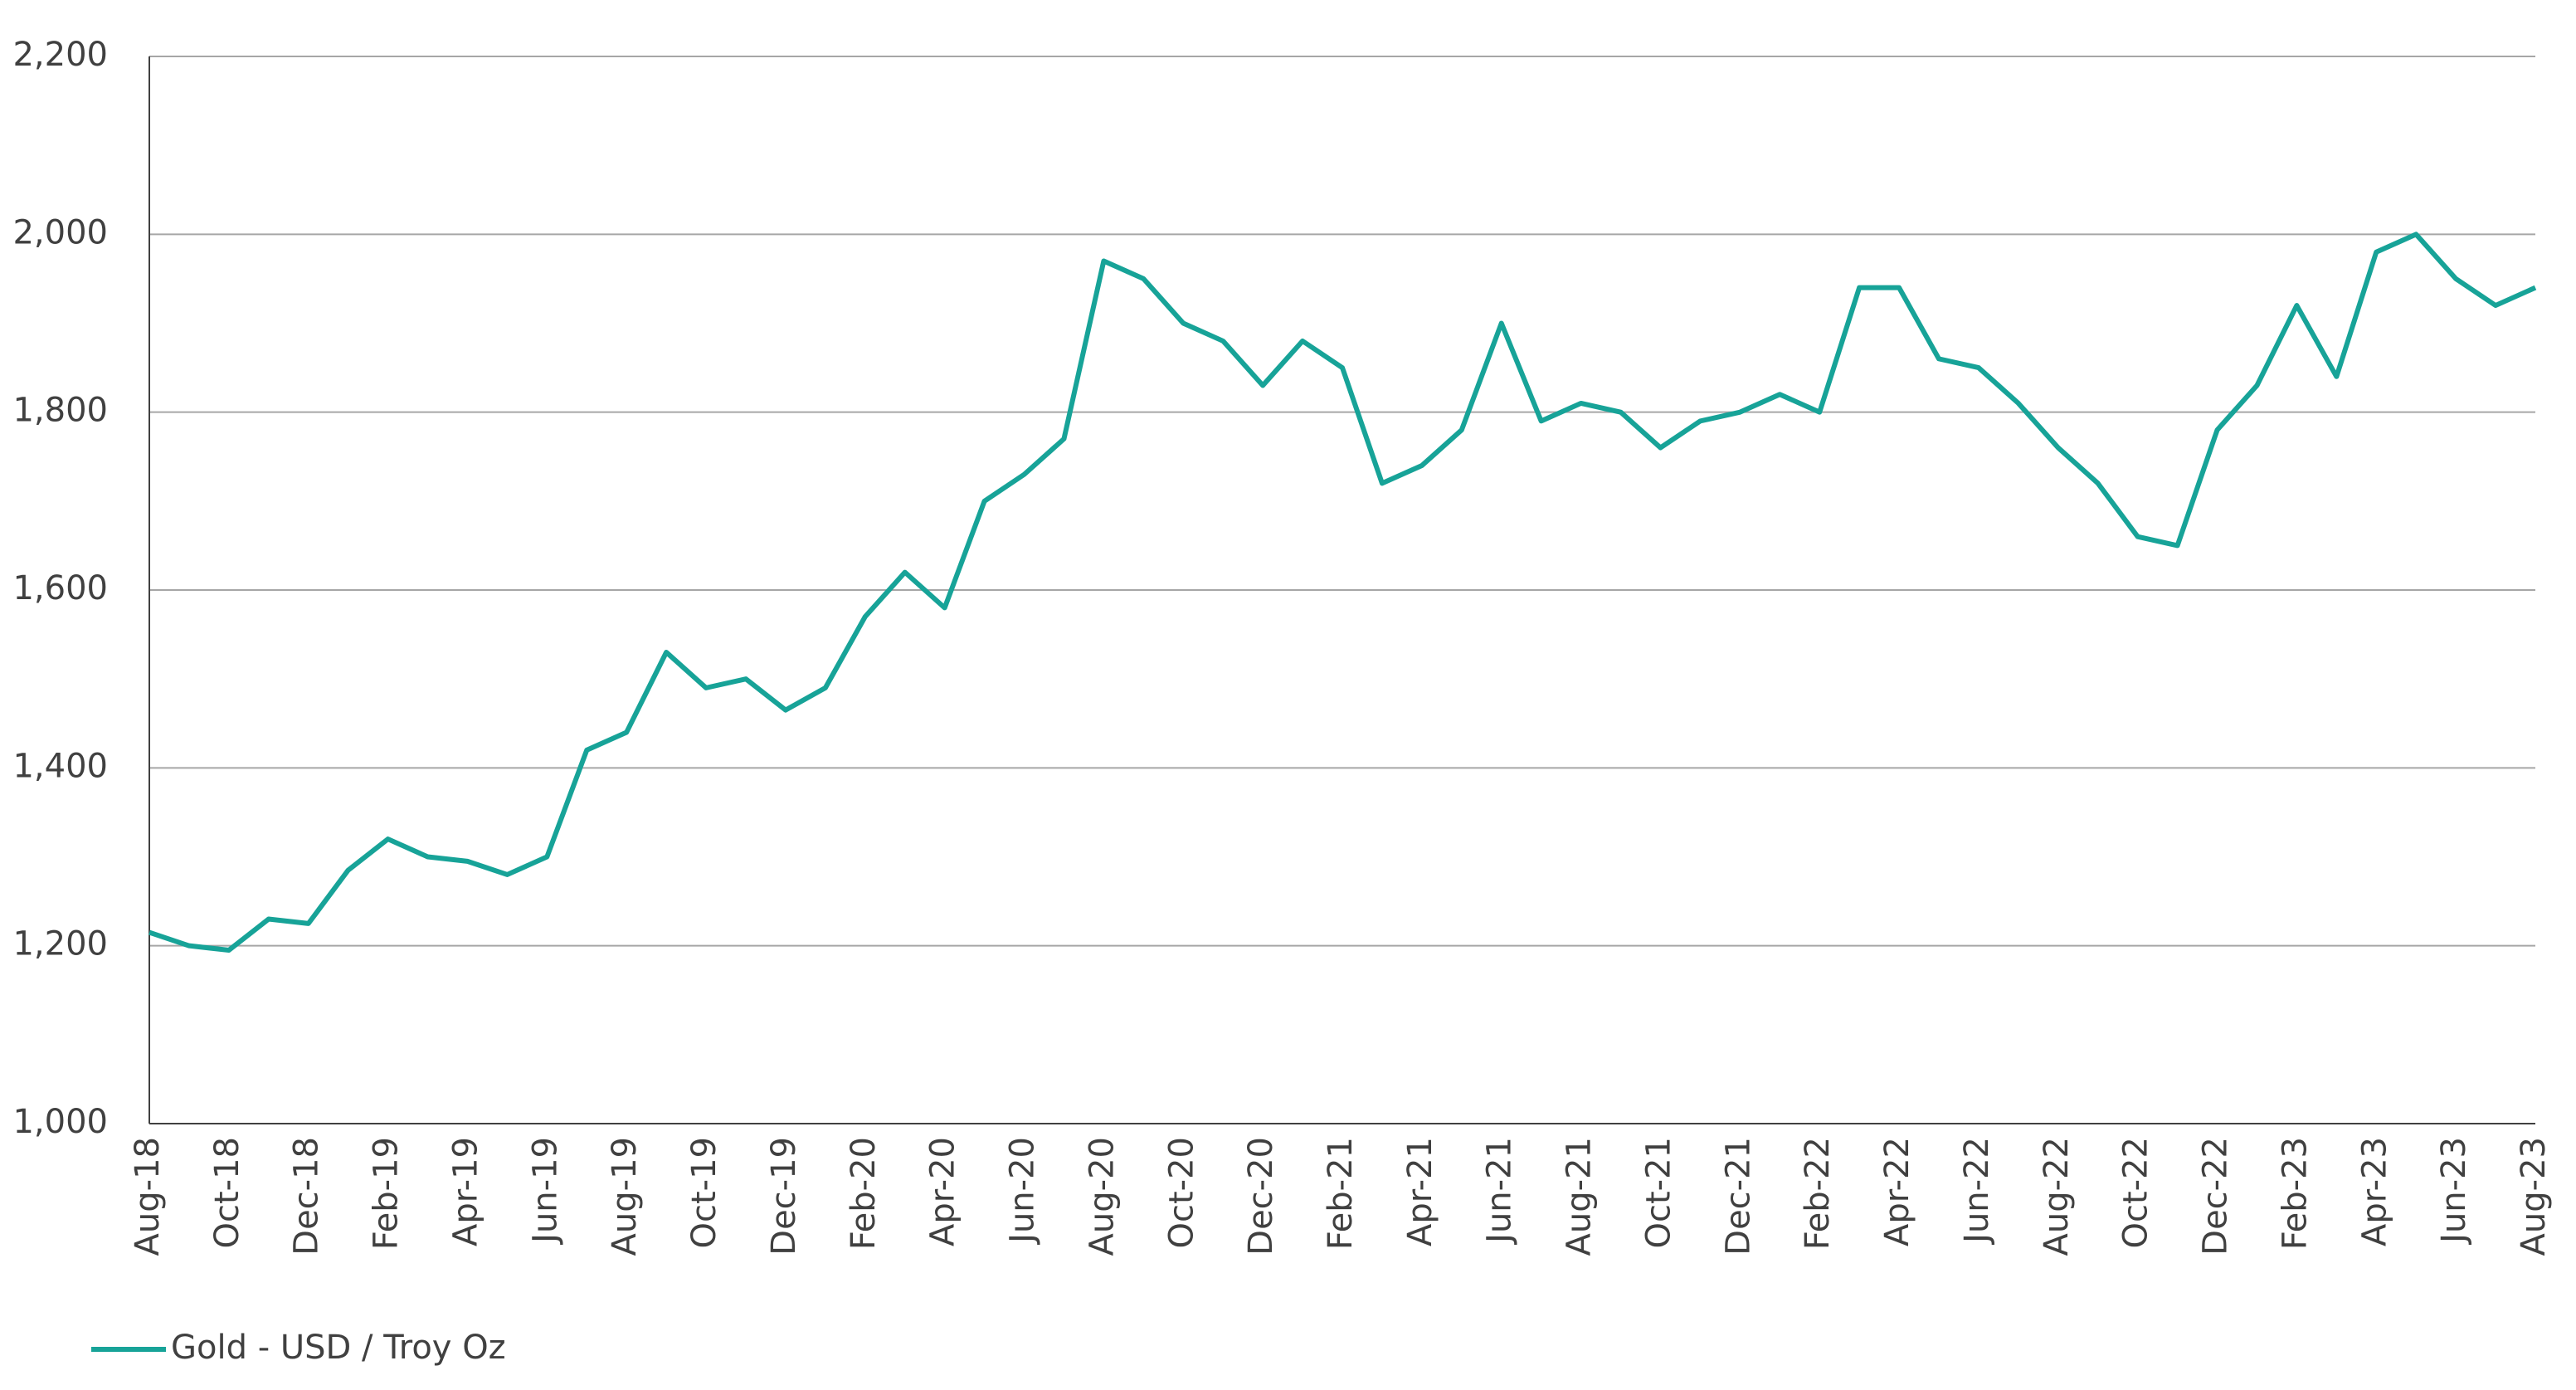 Image resolution: width=2576 pixels, height=1390 pixels. What do you see at coordinates (704, 1193) in the screenshot?
I see `x-tick-label: Oct-19` at bounding box center [704, 1193].